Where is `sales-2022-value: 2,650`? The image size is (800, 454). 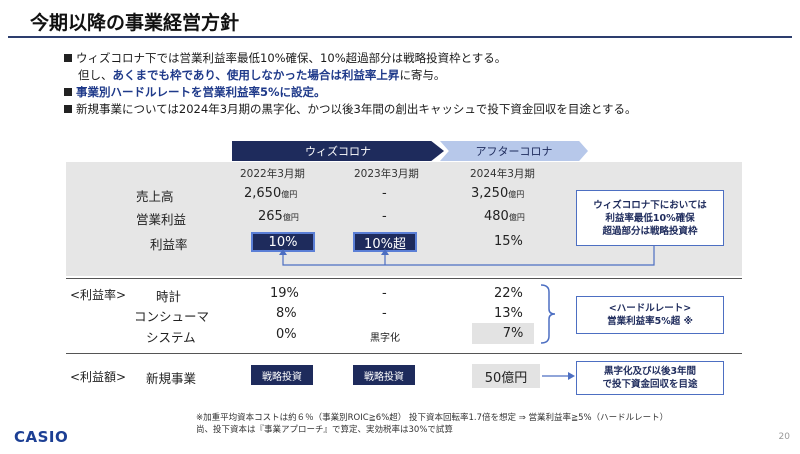
sales-2022-value: 2,650 is located at coordinates (263, 193).